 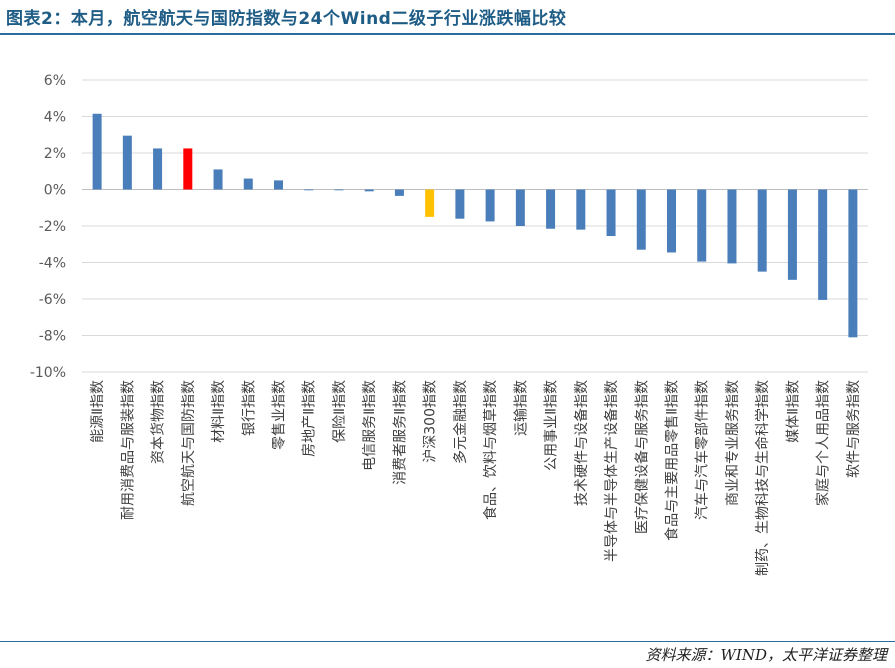 I want to click on y-tick-label: 2%, so click(x=55, y=154).